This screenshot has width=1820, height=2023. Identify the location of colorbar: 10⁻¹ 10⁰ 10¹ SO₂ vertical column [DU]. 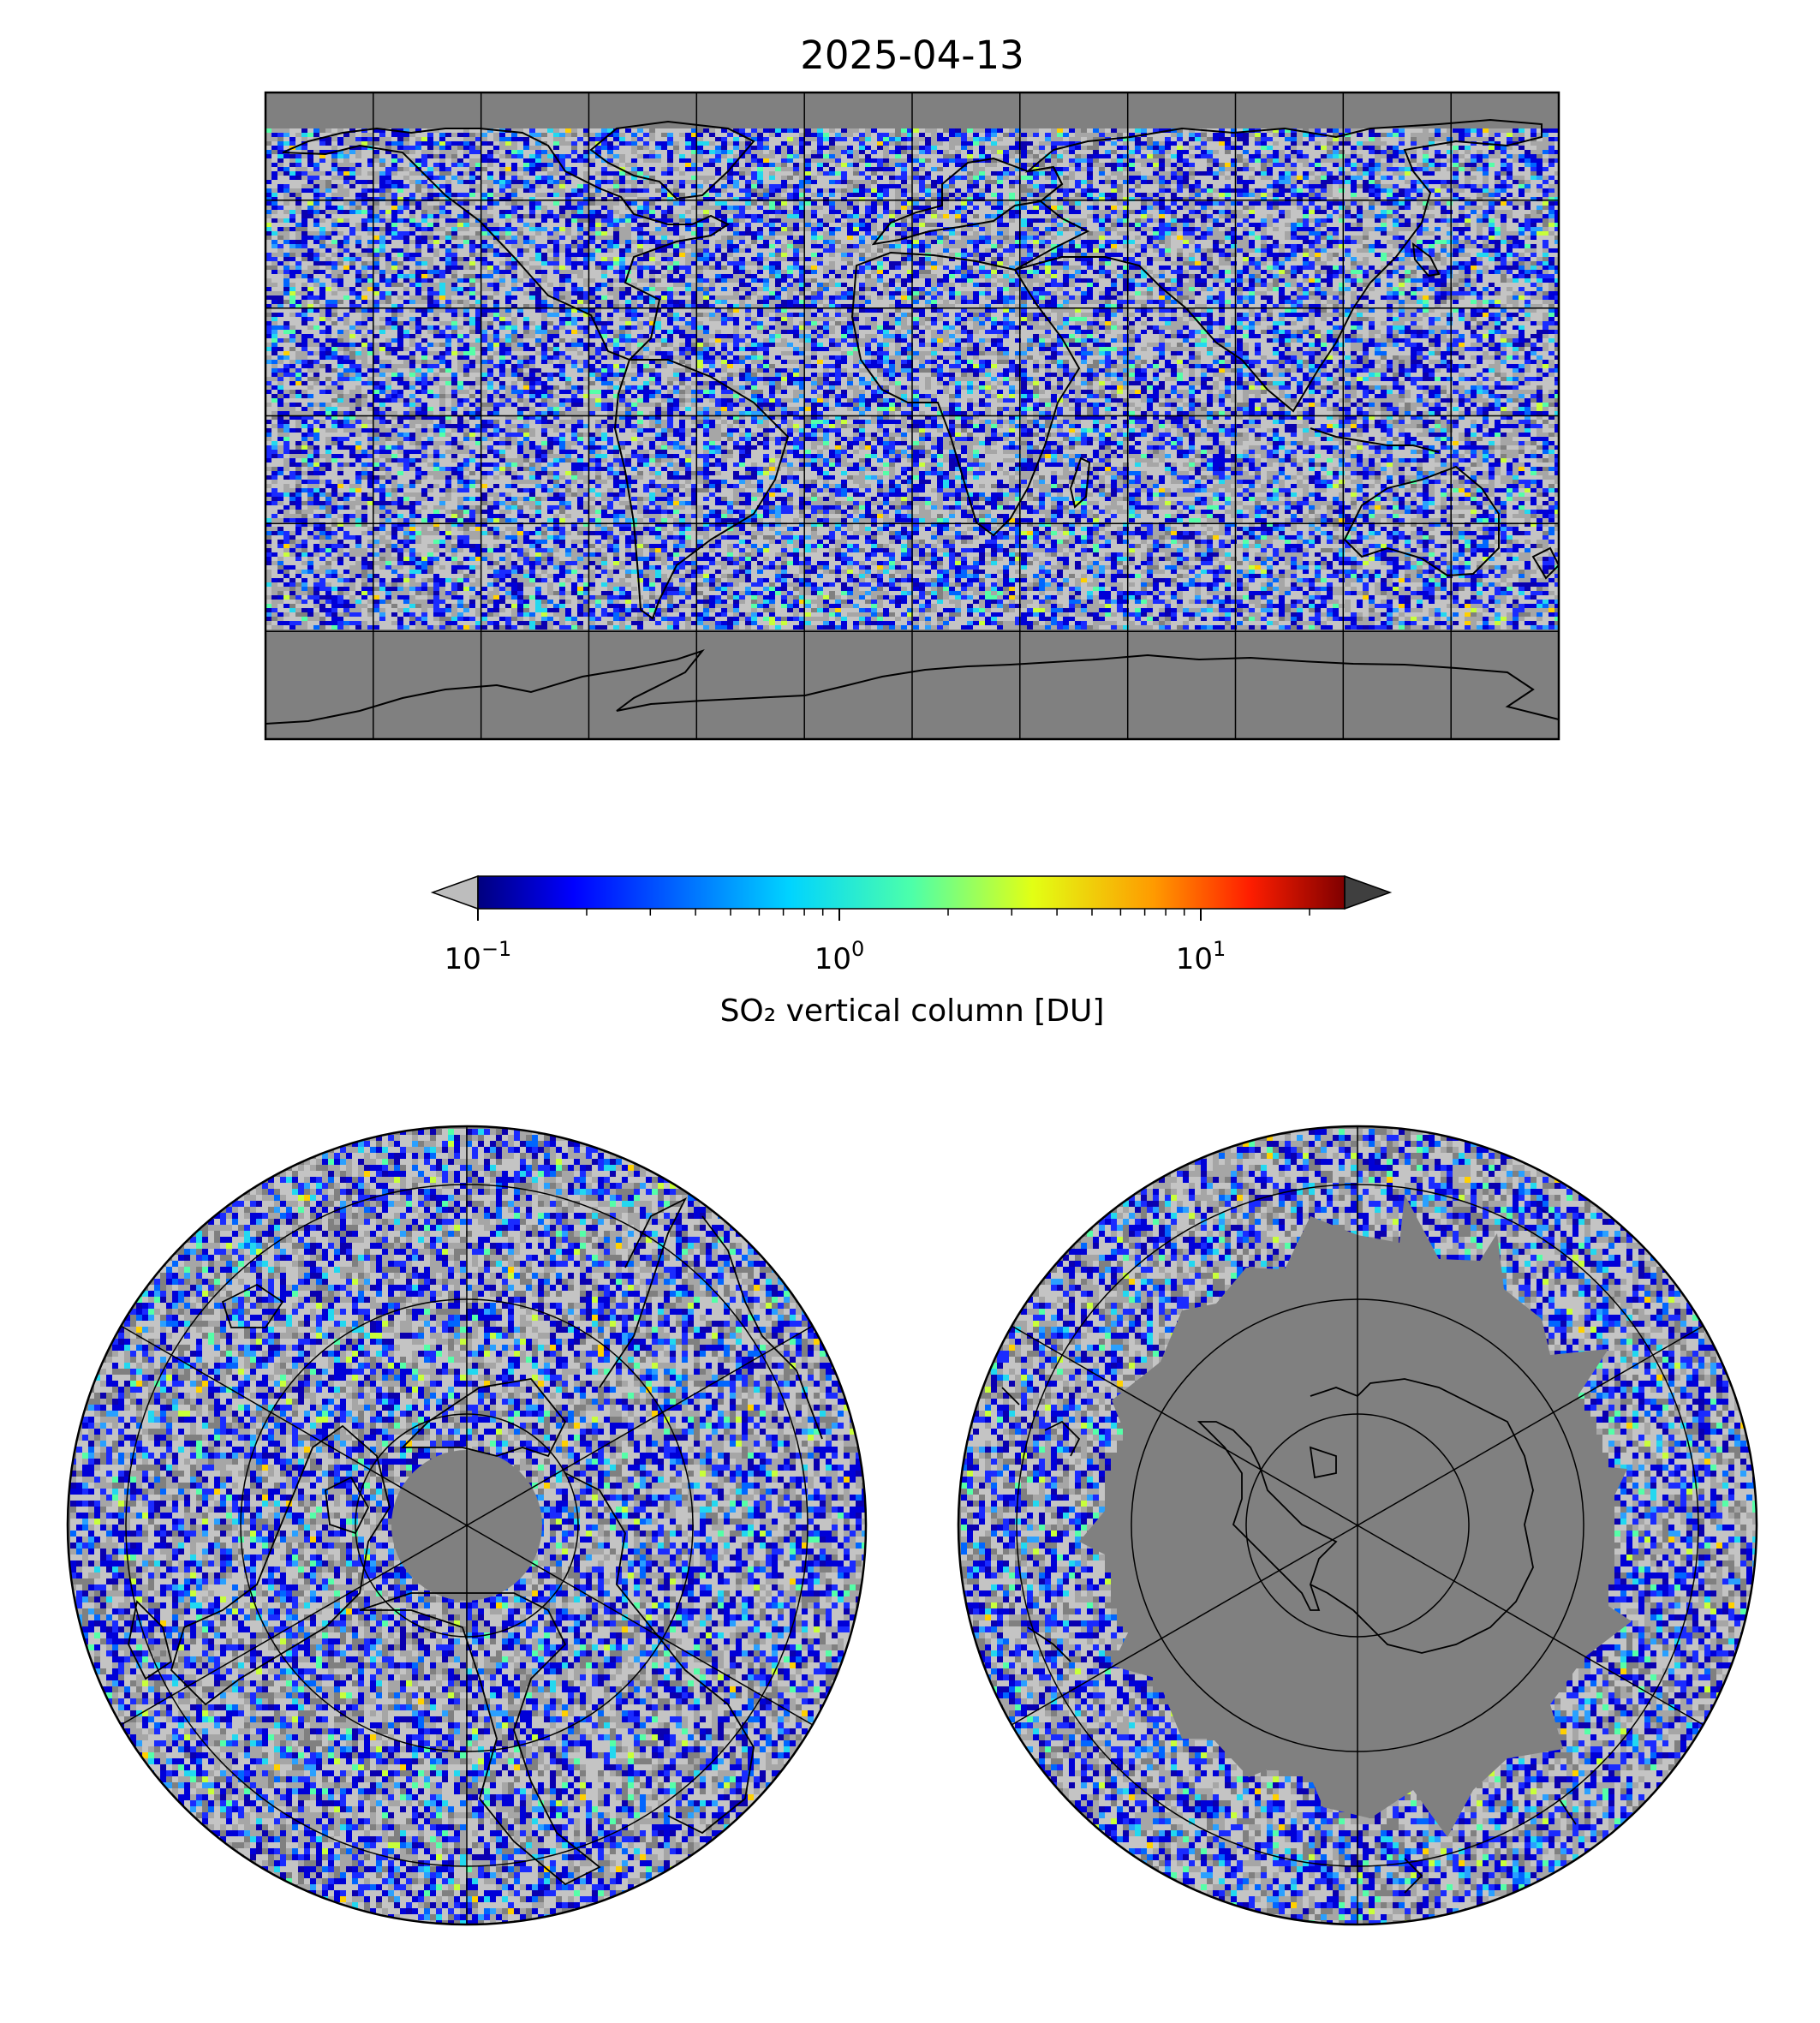
(911, 951).